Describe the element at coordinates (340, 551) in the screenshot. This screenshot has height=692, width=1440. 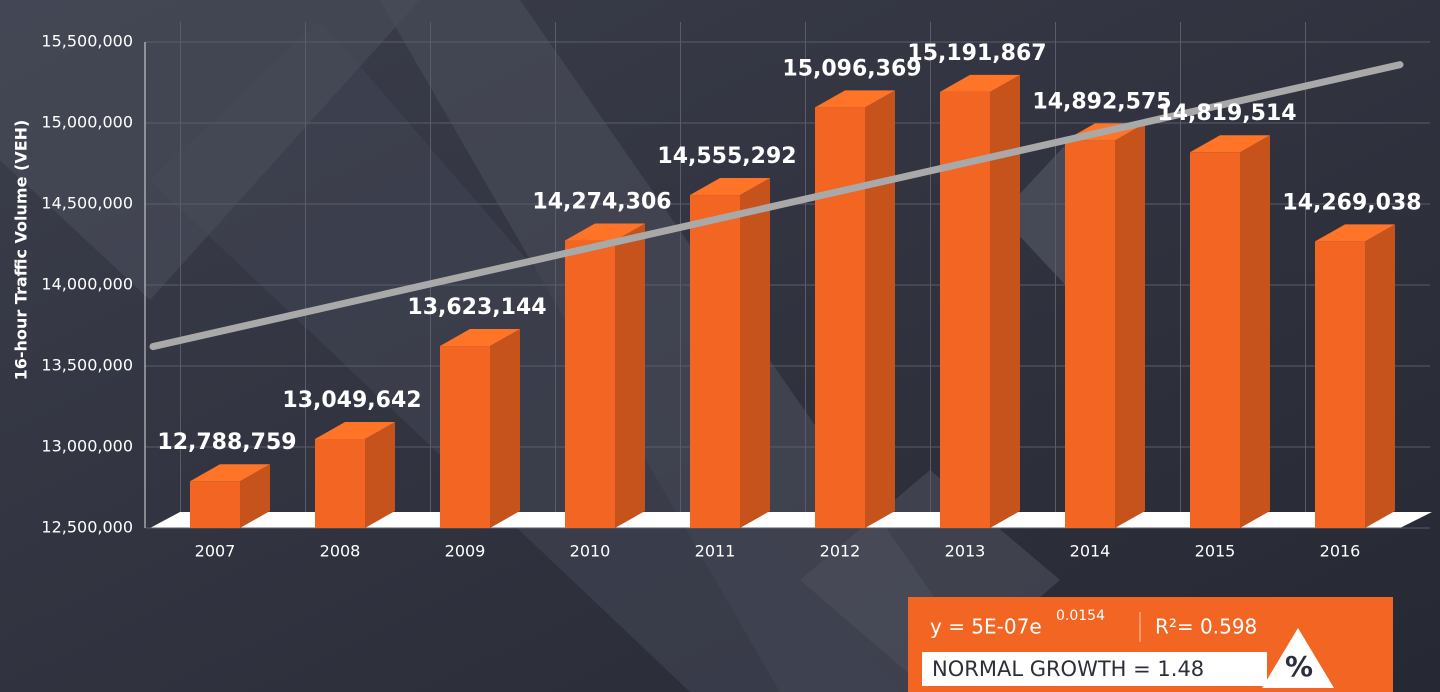
I see `x-tick-label: 2008` at that location.